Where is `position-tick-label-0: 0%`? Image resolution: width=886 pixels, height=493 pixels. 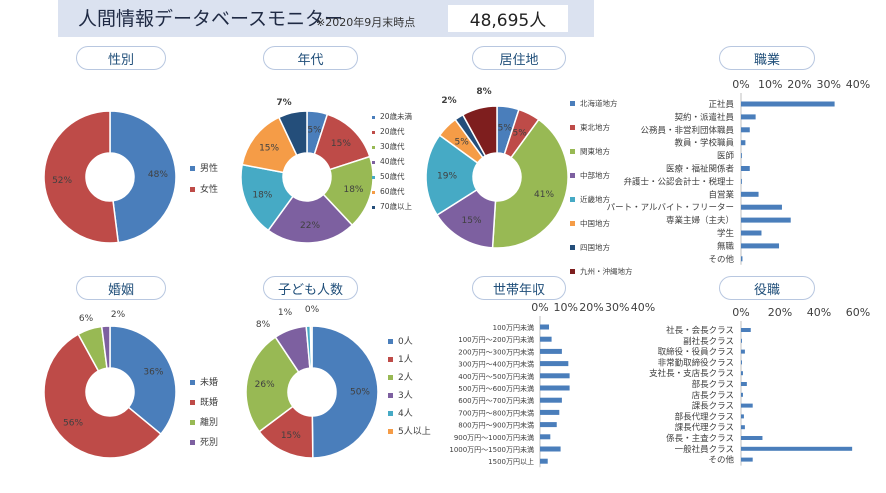
position-tick-label-0: 0% is located at coordinates (740, 312).